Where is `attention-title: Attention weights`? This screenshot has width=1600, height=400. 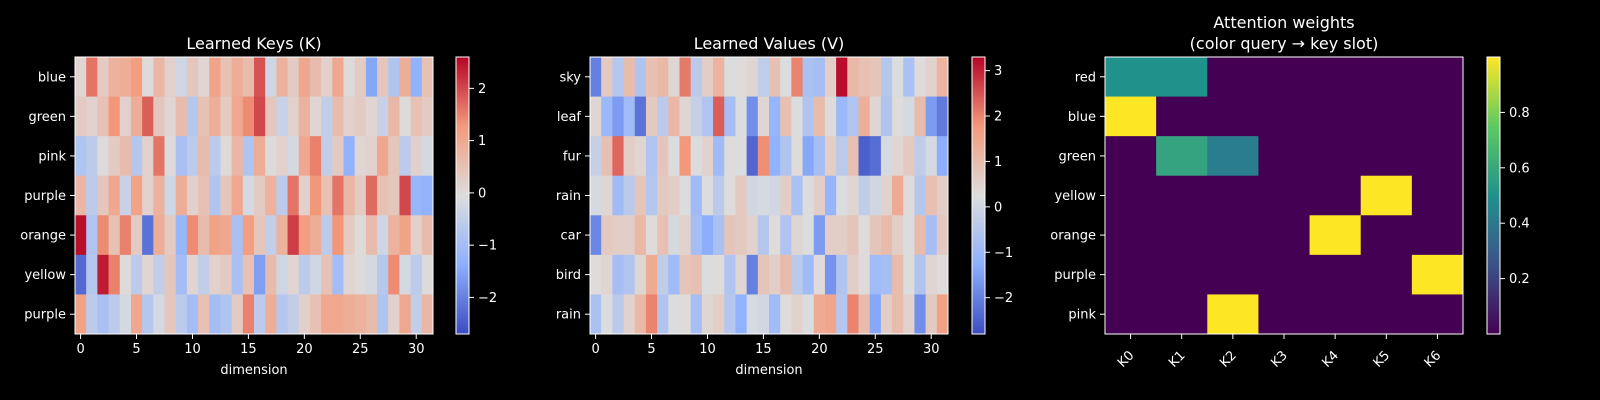
attention-title: Attention weights is located at coordinates (1283, 22).